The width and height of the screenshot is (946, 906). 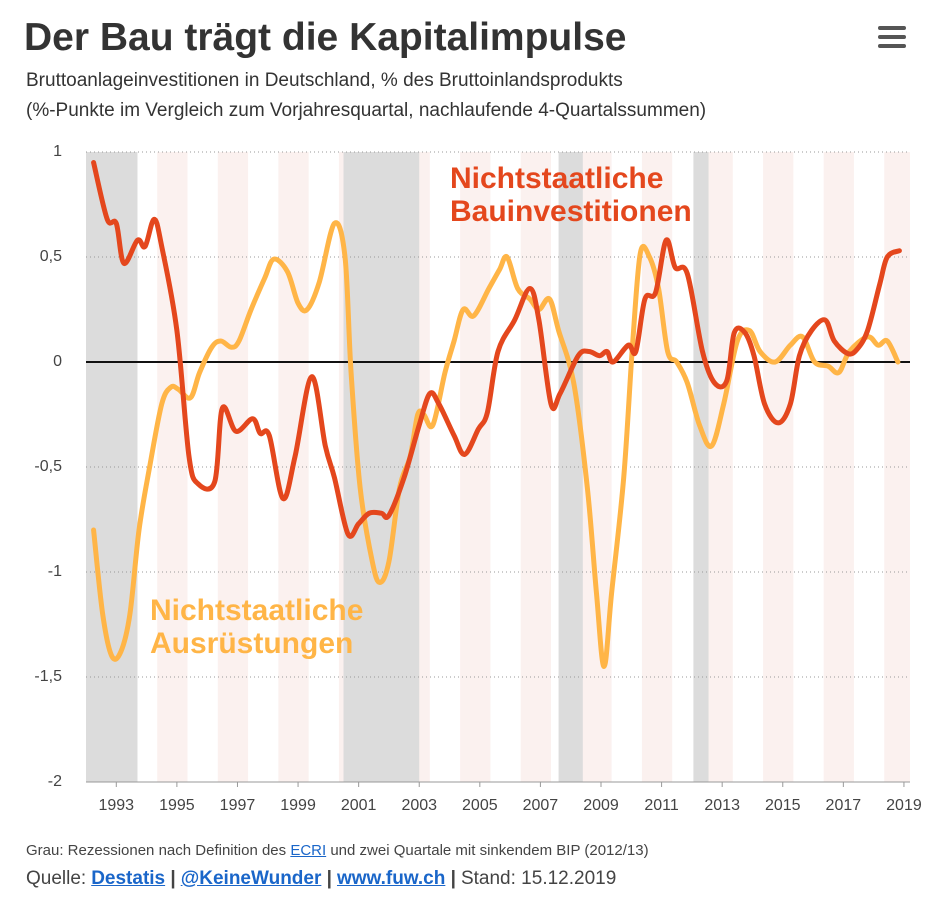 I want to click on link: Destatis, so click(x=128, y=878).